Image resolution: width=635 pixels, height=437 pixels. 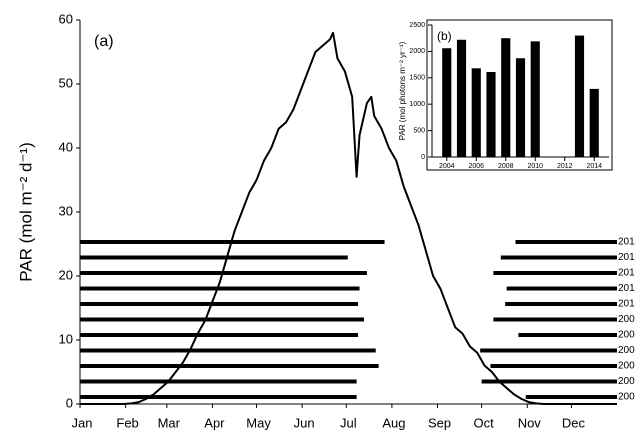 What do you see at coordinates (535, 166) in the screenshot?
I see `x-tick-label: 2010` at bounding box center [535, 166].